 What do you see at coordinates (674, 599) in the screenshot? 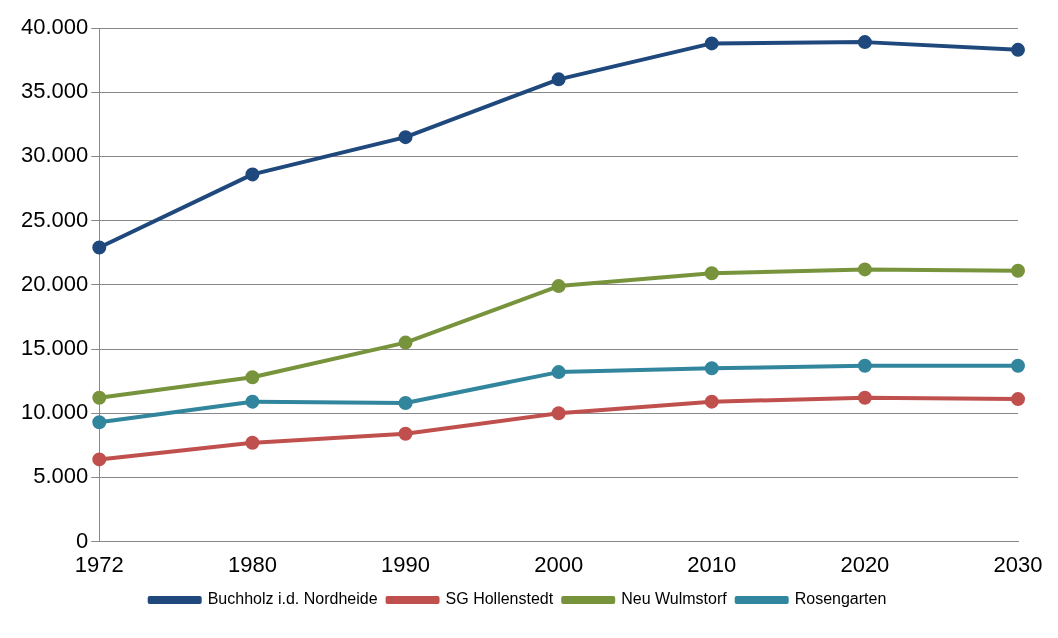
I see `legend-label: Neu Wulmstorf` at bounding box center [674, 599].